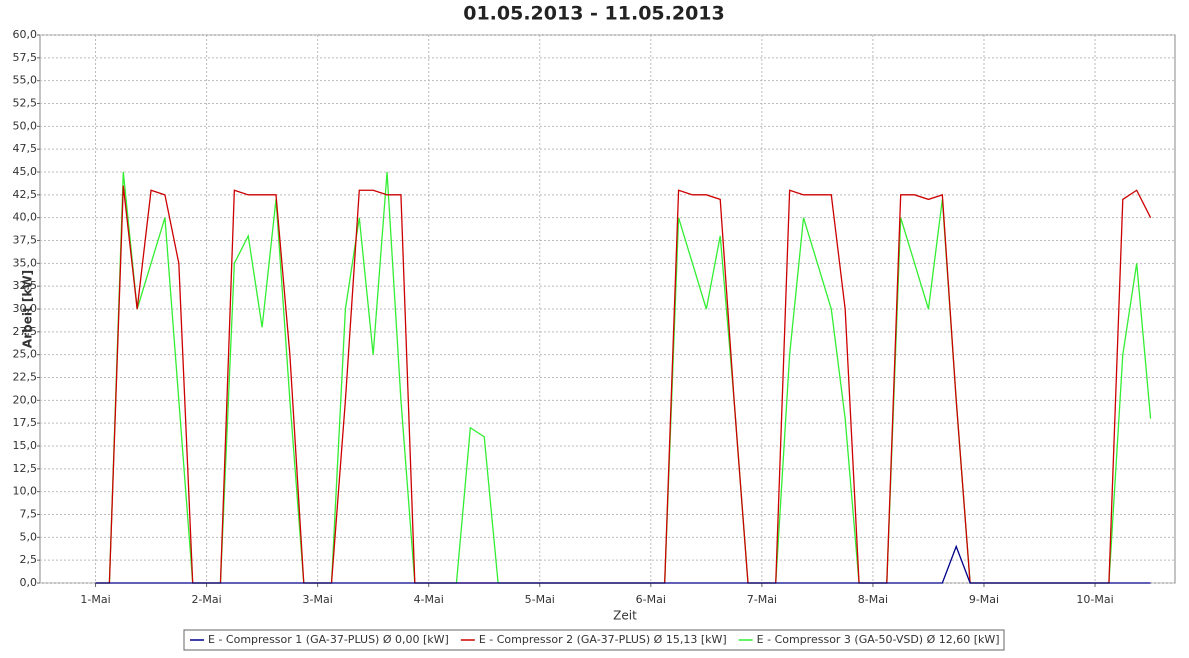 This screenshot has width=1189, height=658. What do you see at coordinates (95, 599) in the screenshot?
I see `x-tick-label: 1-Mai` at bounding box center [95, 599].